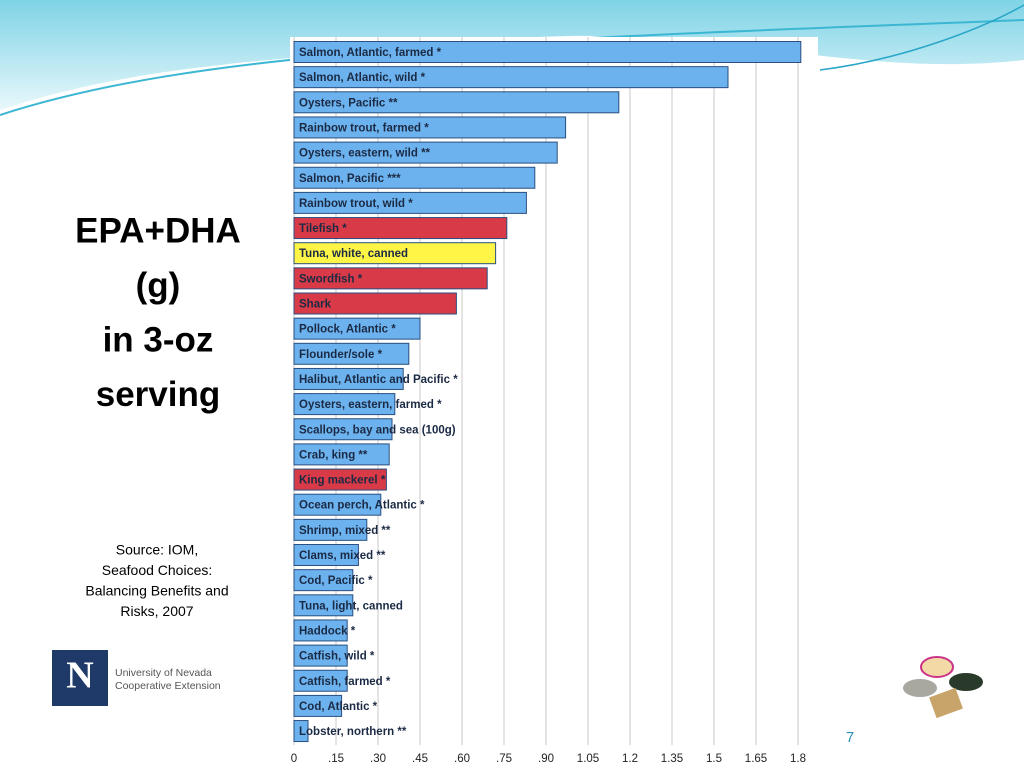 The image size is (1024, 768). I want to click on x-tick-label: .60, so click(462, 759).